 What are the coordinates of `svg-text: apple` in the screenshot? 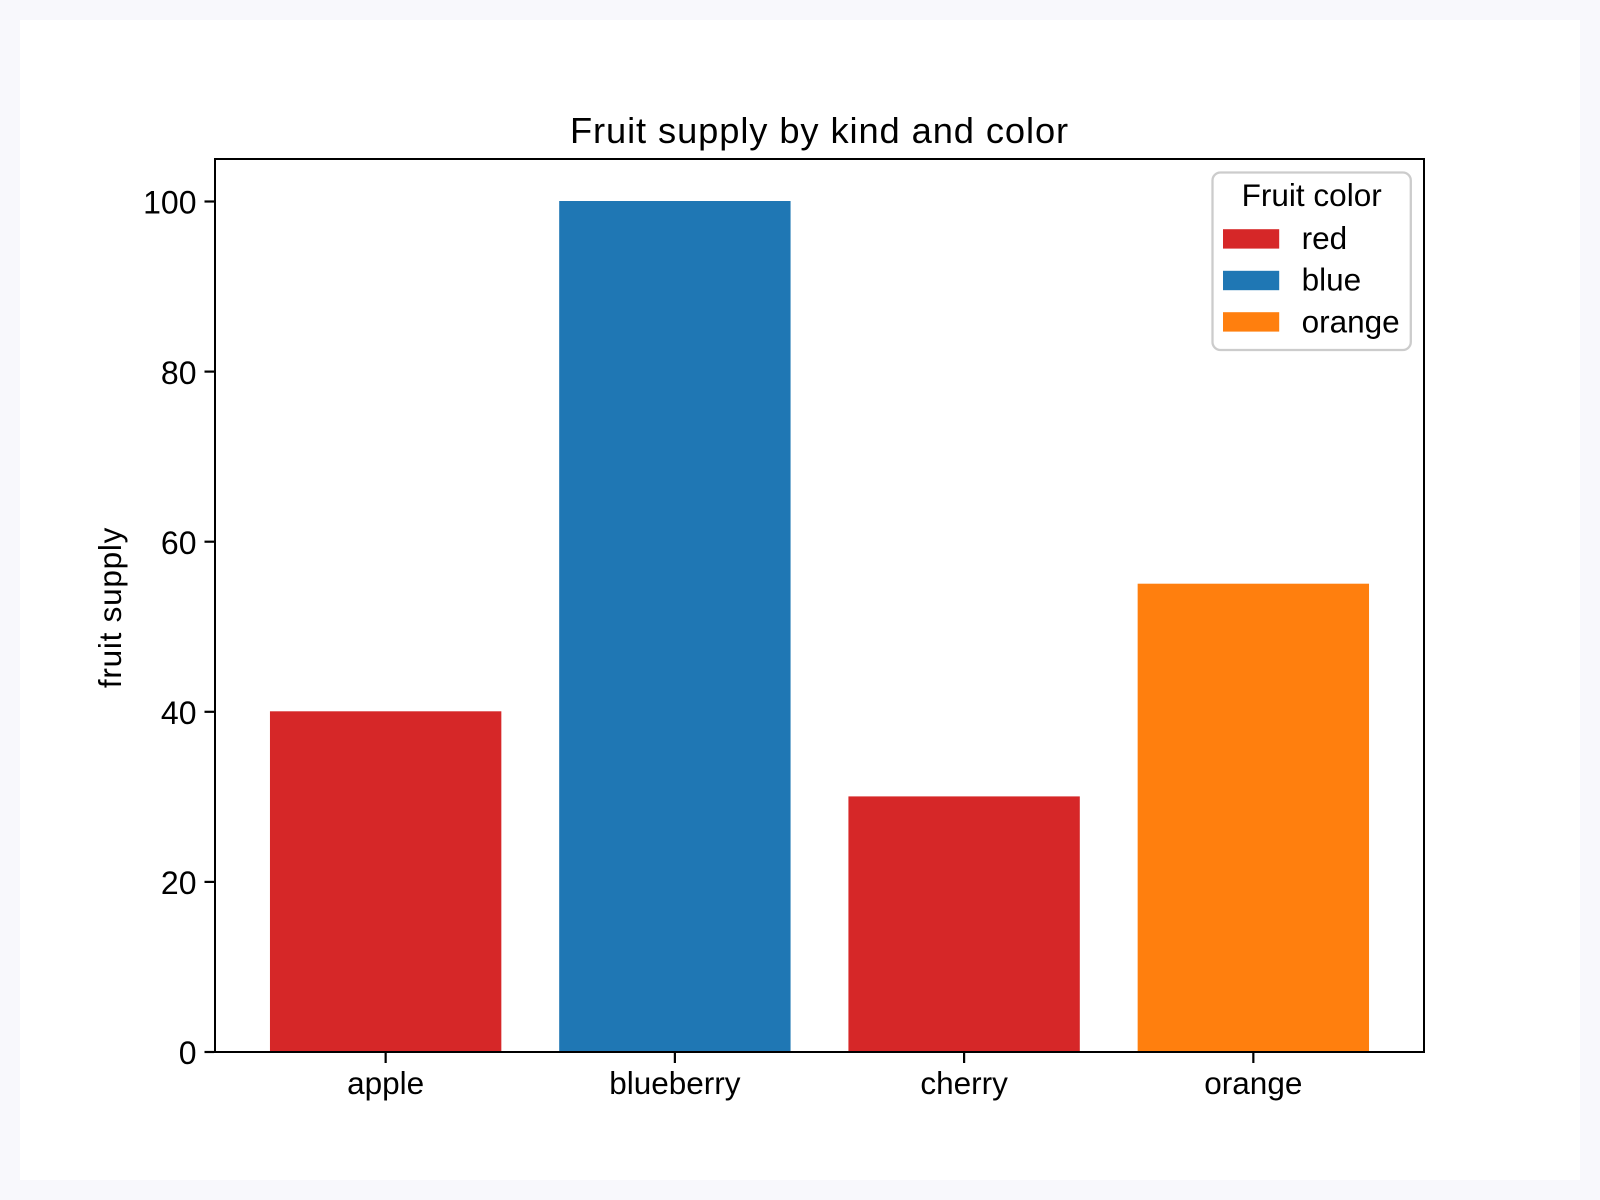 It's located at (385, 1083).